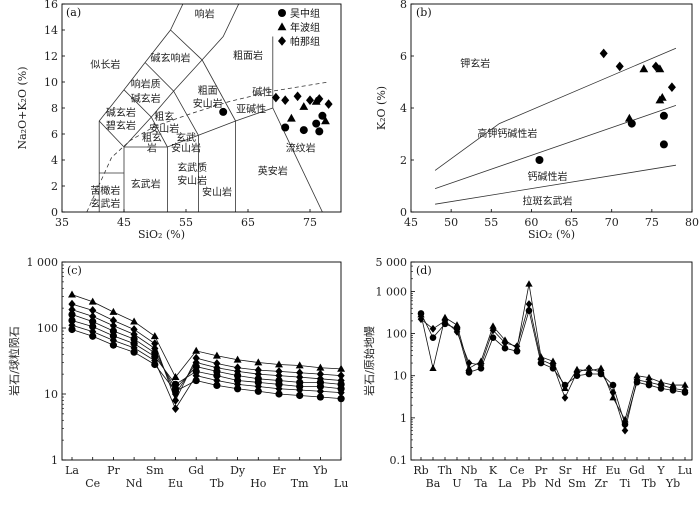 The height and width of the screenshot is (512, 700). What do you see at coordinates (399, 460) in the screenshot?
I see `y-tick-label: 0.1` at bounding box center [399, 460].